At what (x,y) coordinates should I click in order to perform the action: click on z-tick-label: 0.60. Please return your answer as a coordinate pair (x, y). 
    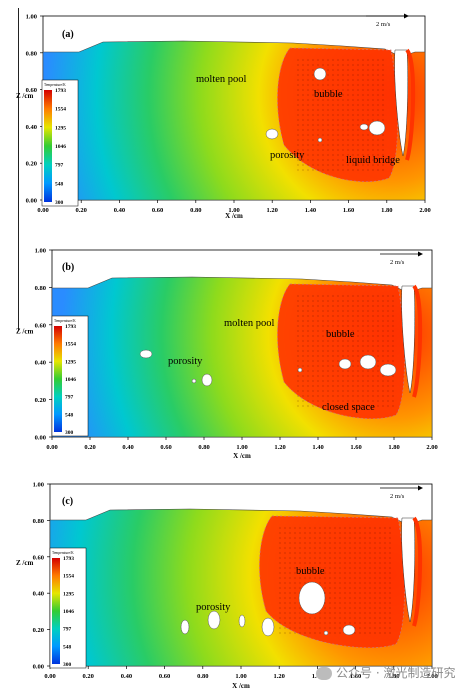
    Looking at the image, I should click on (38, 557).